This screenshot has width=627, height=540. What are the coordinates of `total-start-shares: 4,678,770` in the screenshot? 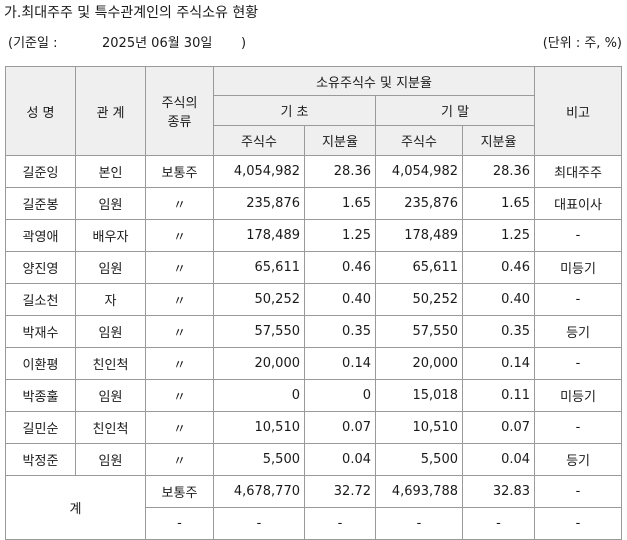 It's located at (259, 491).